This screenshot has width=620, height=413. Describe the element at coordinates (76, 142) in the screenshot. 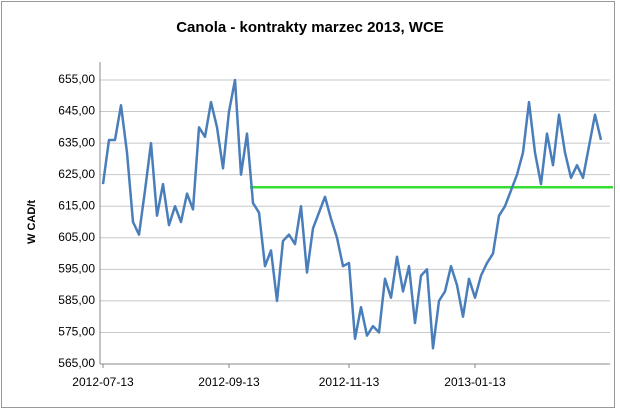

I see `y-tick-label: 635,00` at that location.